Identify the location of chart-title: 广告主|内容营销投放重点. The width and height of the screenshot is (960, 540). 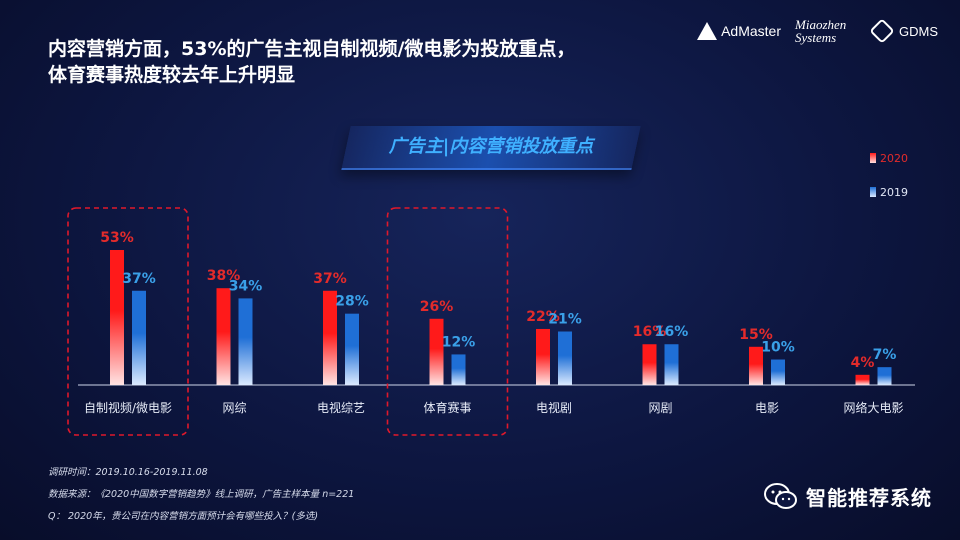
(491, 146).